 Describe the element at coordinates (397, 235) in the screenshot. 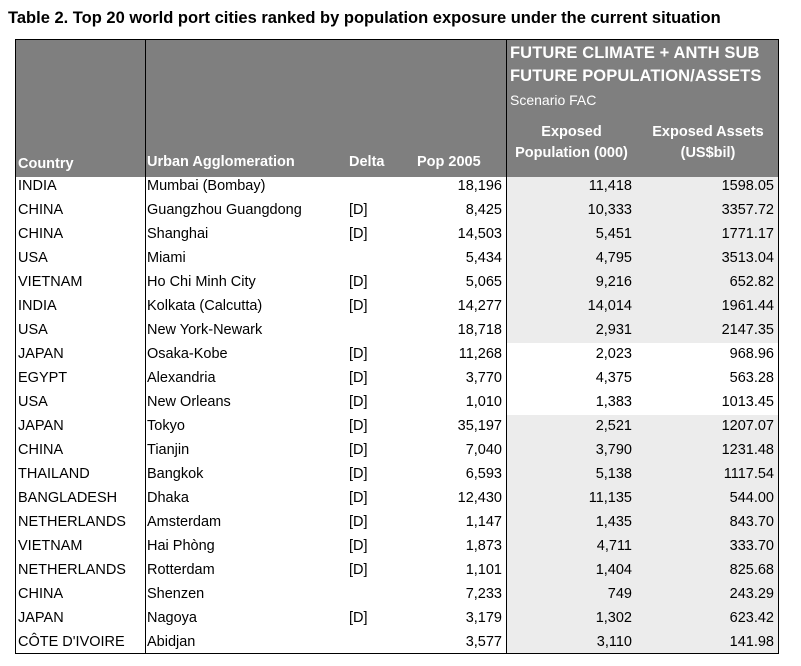

I see `table-row: CHINA Shanghai [D] 14,503 5,451 1771.17` at that location.